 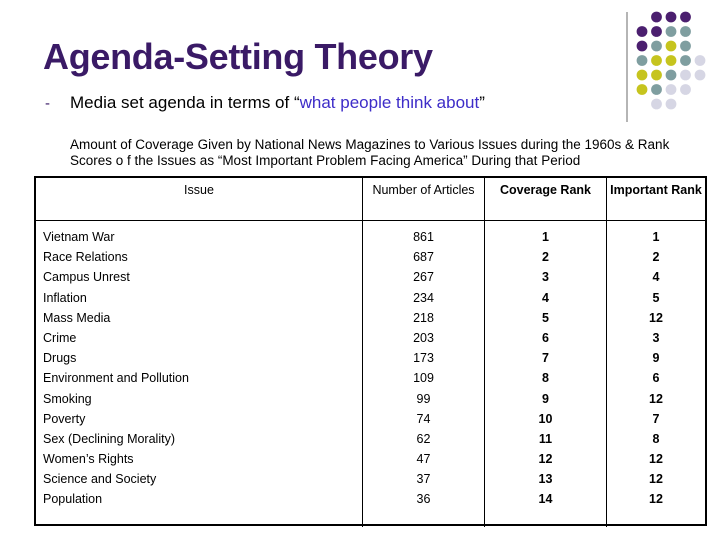 I want to click on articles-cell: 861, so click(x=423, y=237).